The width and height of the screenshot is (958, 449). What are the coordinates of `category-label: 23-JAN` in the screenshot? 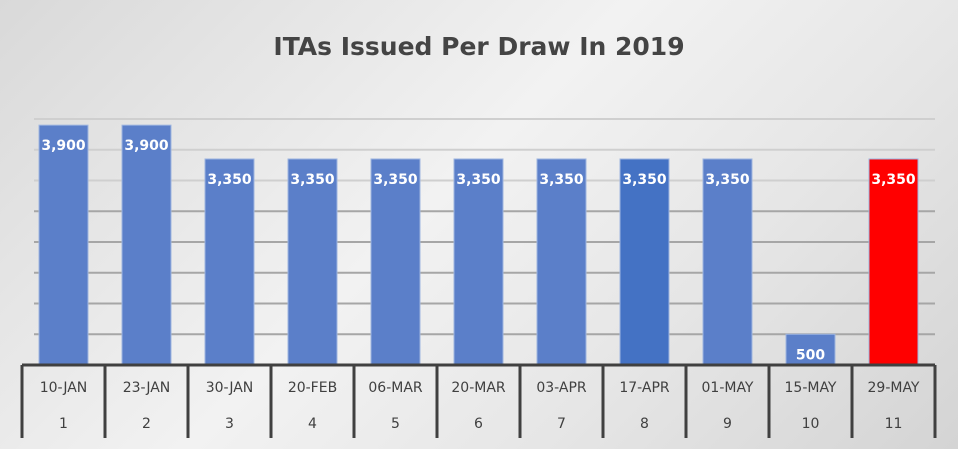 It's located at (147, 388).